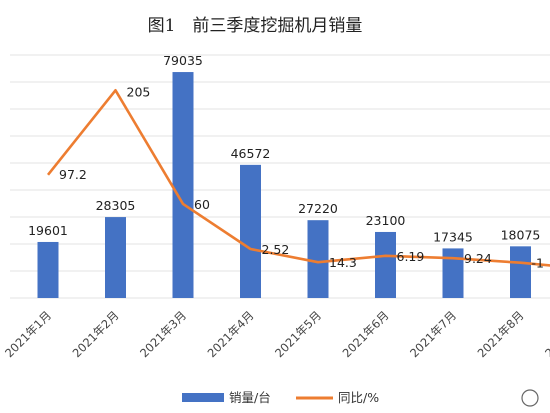 Image resolution: width=550 pixels, height=413 pixels. What do you see at coordinates (250, 397) in the screenshot?
I see `legend-label-bar: 销量/台` at bounding box center [250, 397].